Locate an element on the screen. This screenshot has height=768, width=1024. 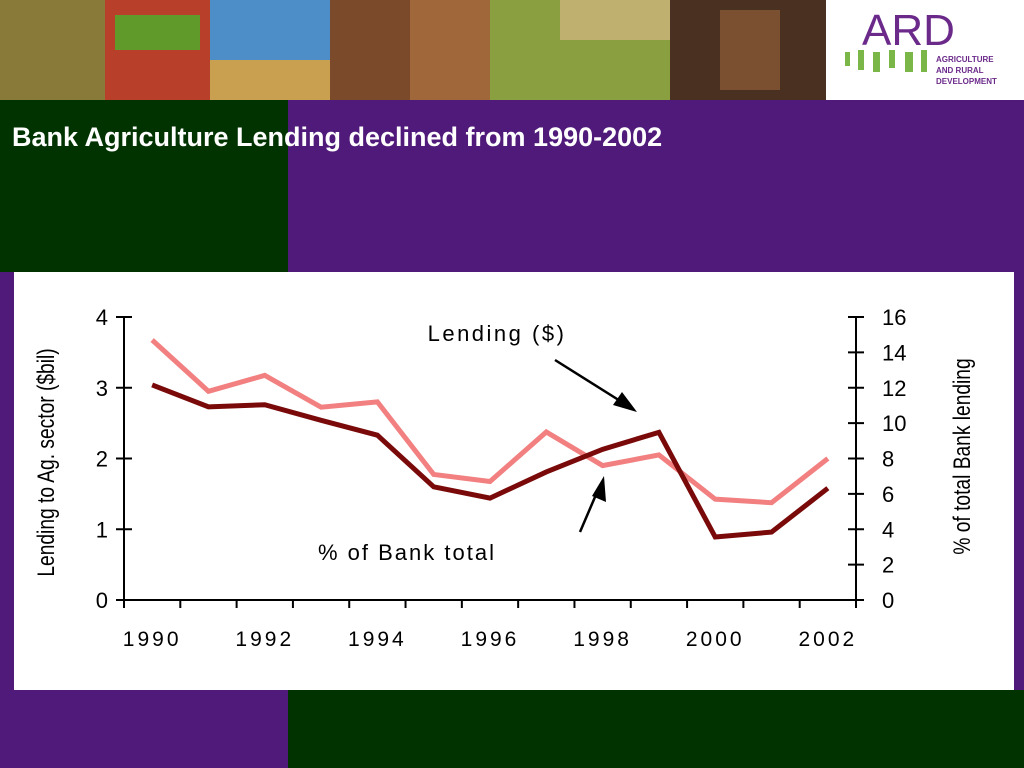
annotation: Lending ($) is located at coordinates (497, 333).